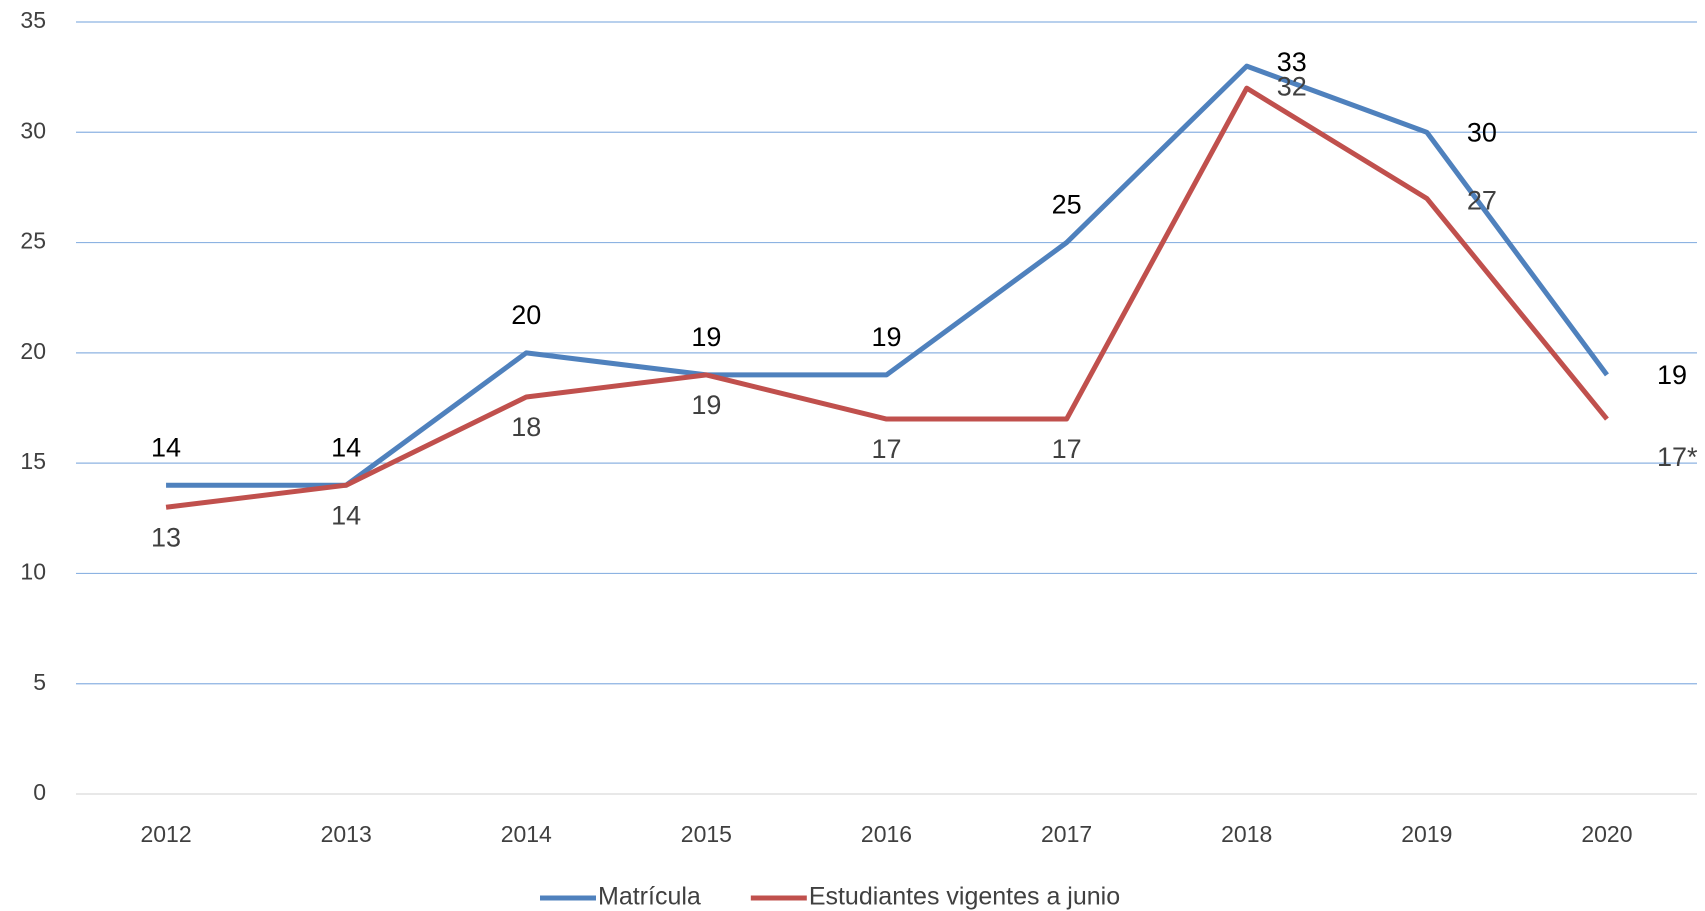 This screenshot has height=911, width=1705. Describe the element at coordinates (1482, 132) in the screenshot. I see `data-label: 30` at that location.